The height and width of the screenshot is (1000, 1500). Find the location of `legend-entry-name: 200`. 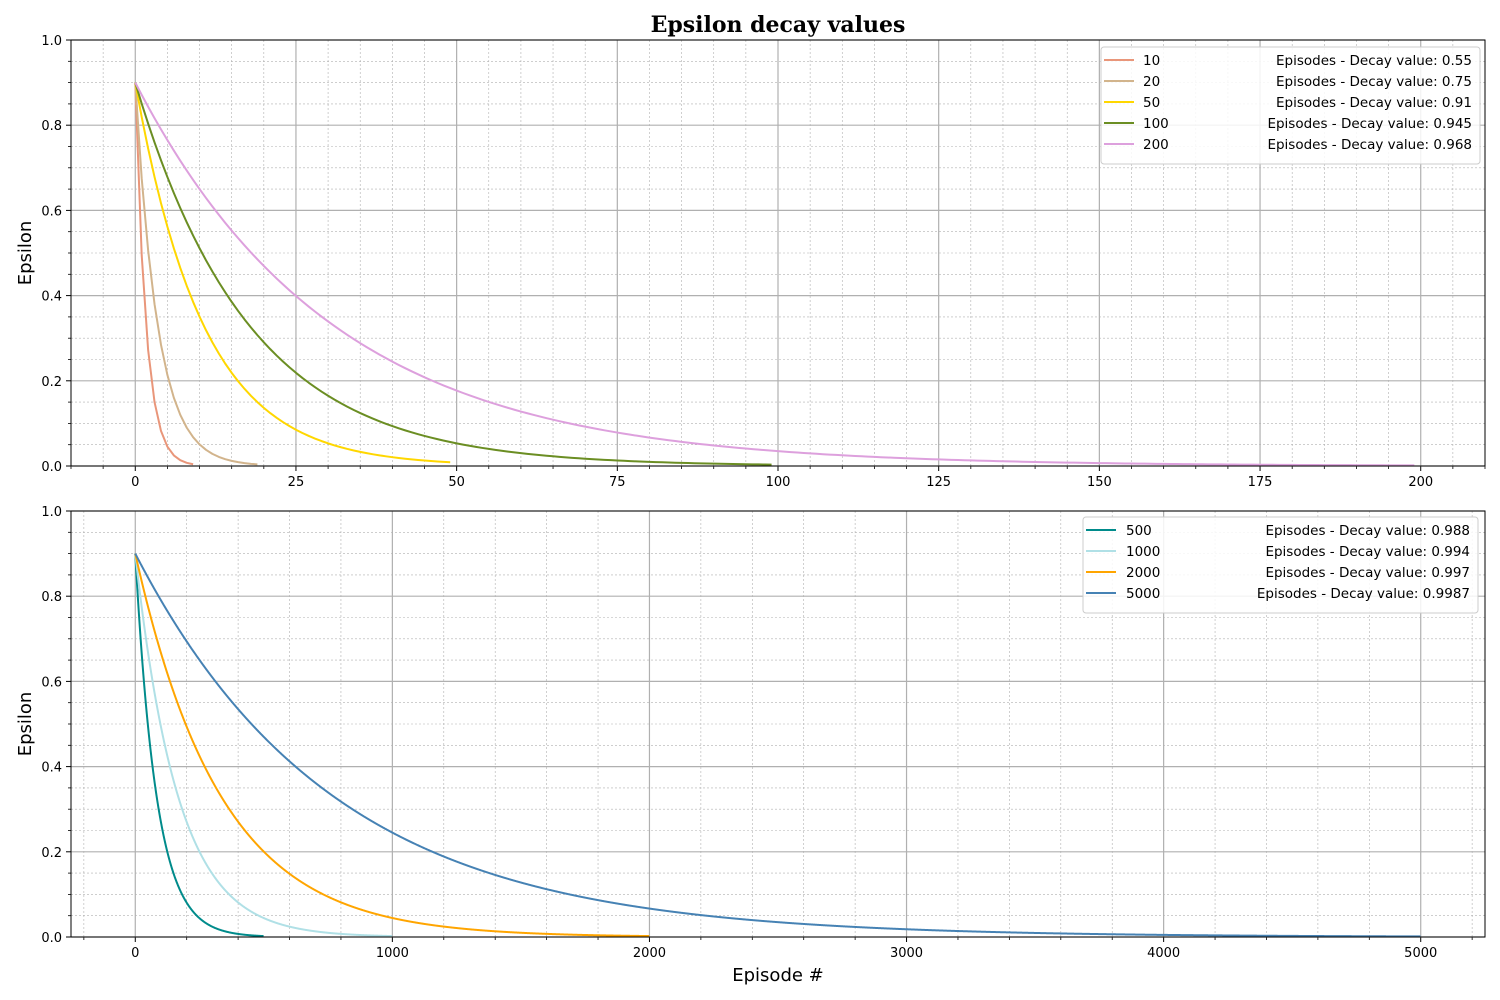

legend-entry-name: 200 is located at coordinates (1156, 145).